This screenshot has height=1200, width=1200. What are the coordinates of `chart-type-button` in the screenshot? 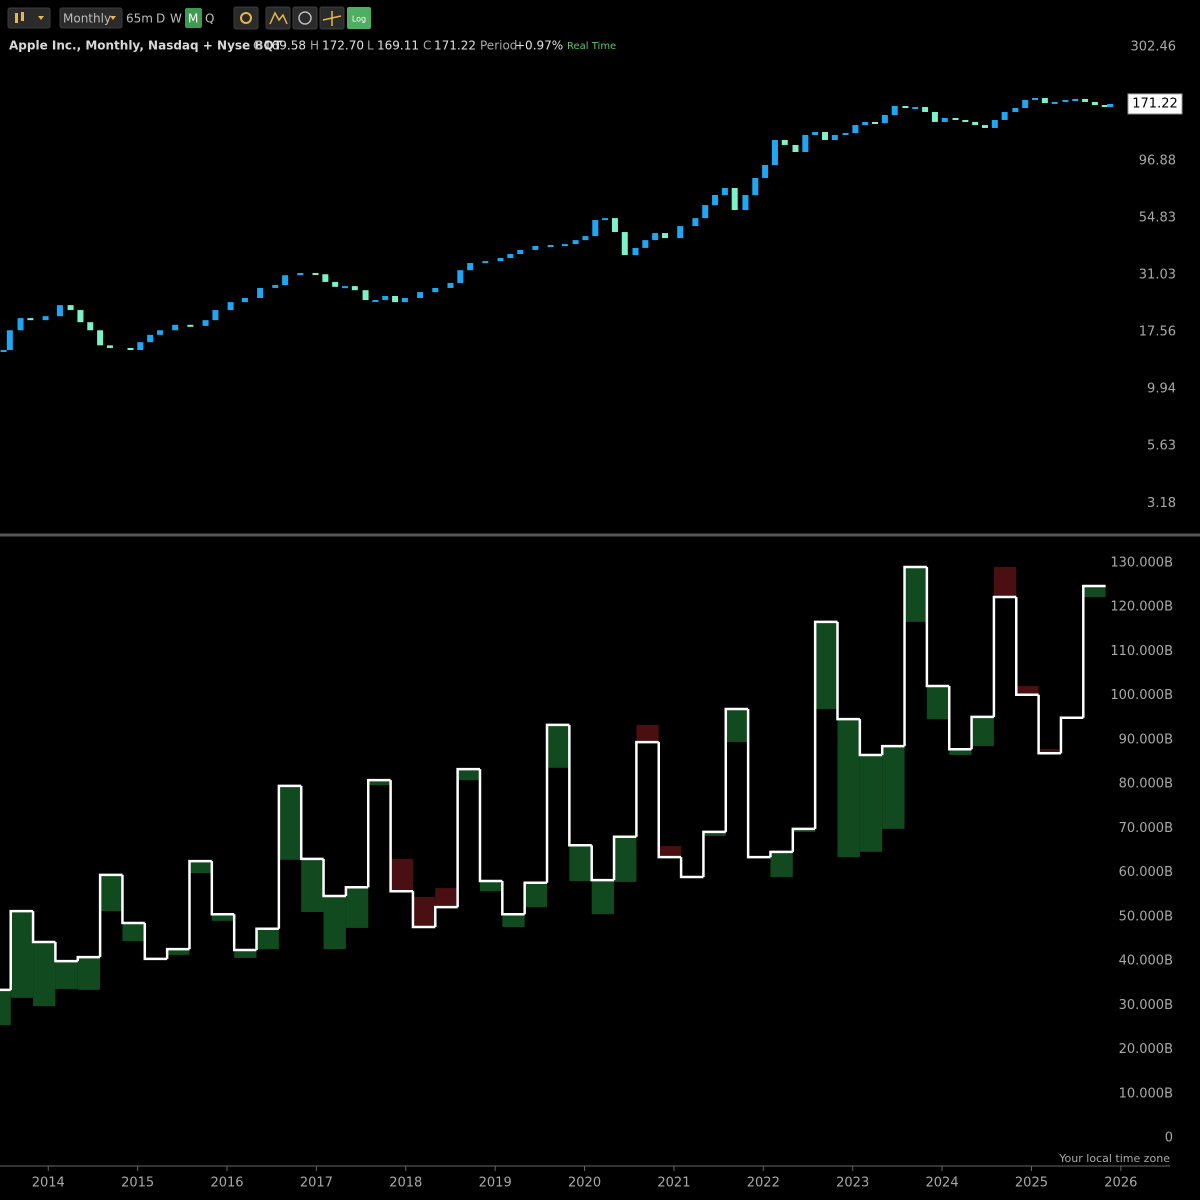 It's located at (29, 18).